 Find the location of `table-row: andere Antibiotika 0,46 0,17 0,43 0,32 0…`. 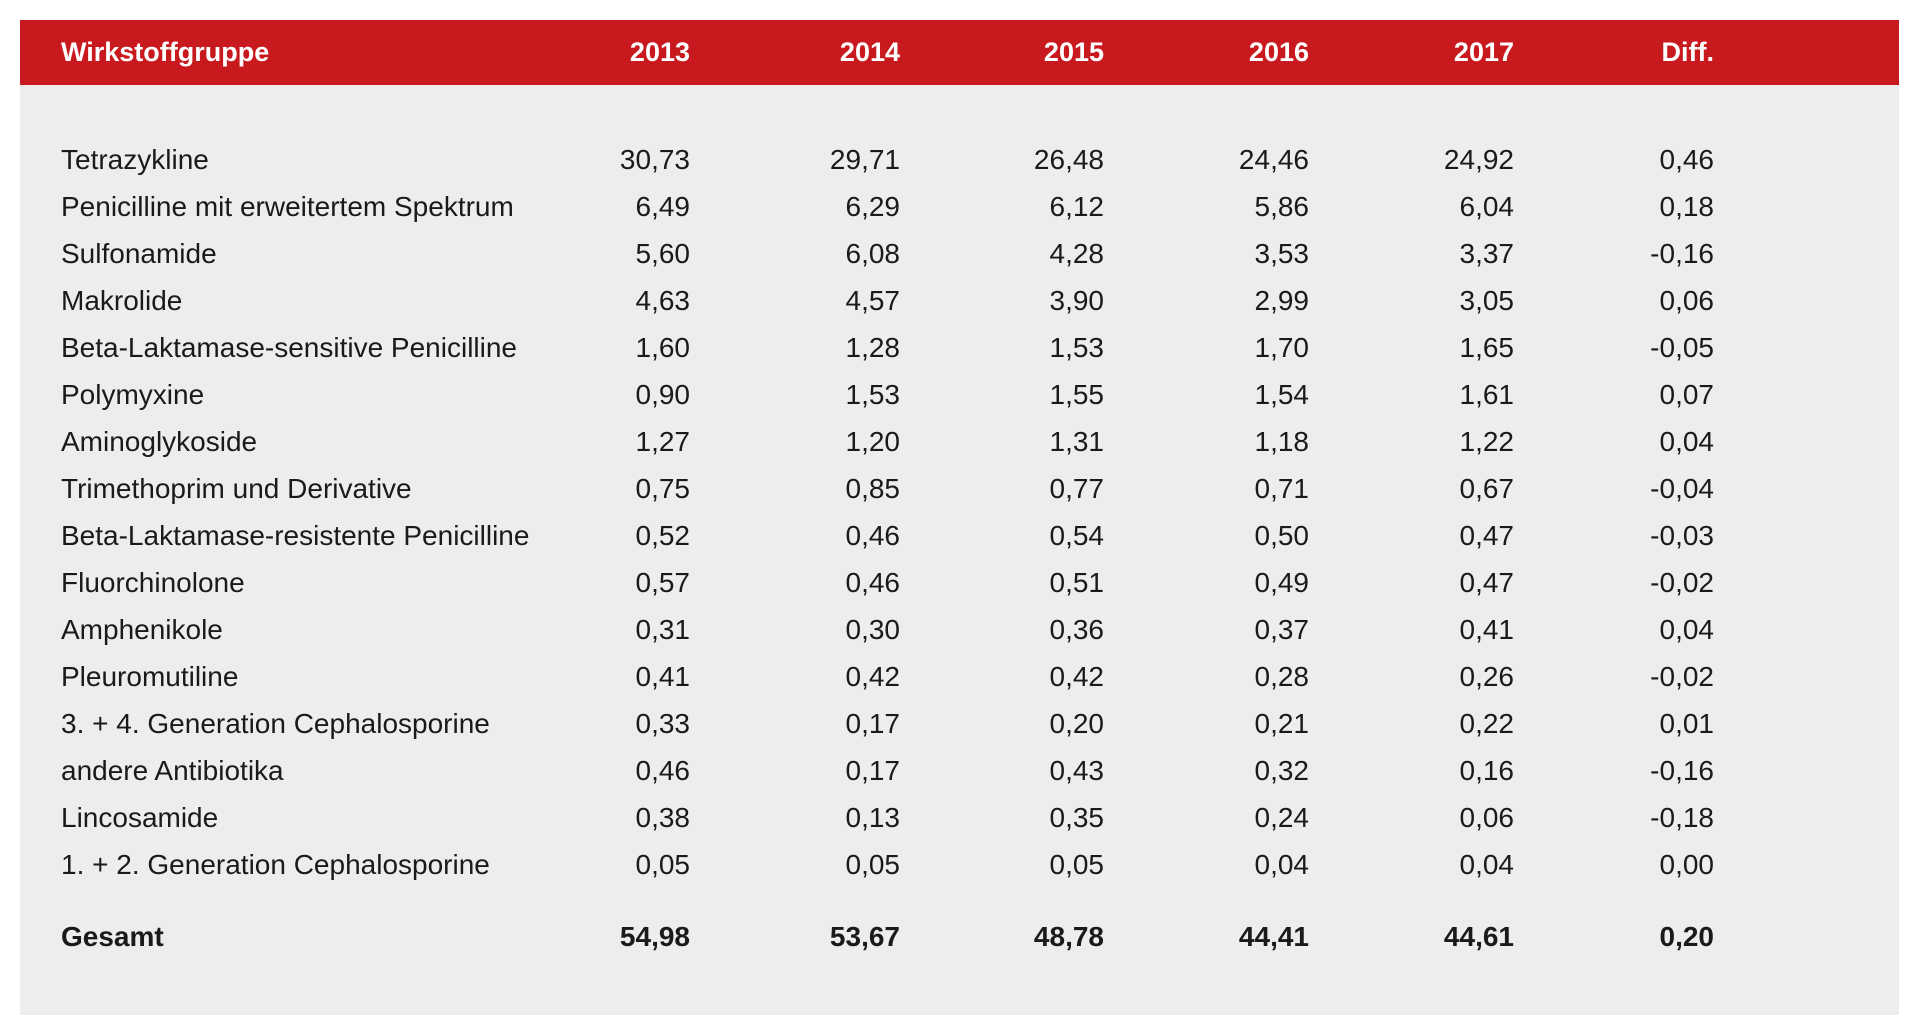

table-row: andere Antibiotika 0,46 0,17 0,43 0,32 0… is located at coordinates (959, 770).